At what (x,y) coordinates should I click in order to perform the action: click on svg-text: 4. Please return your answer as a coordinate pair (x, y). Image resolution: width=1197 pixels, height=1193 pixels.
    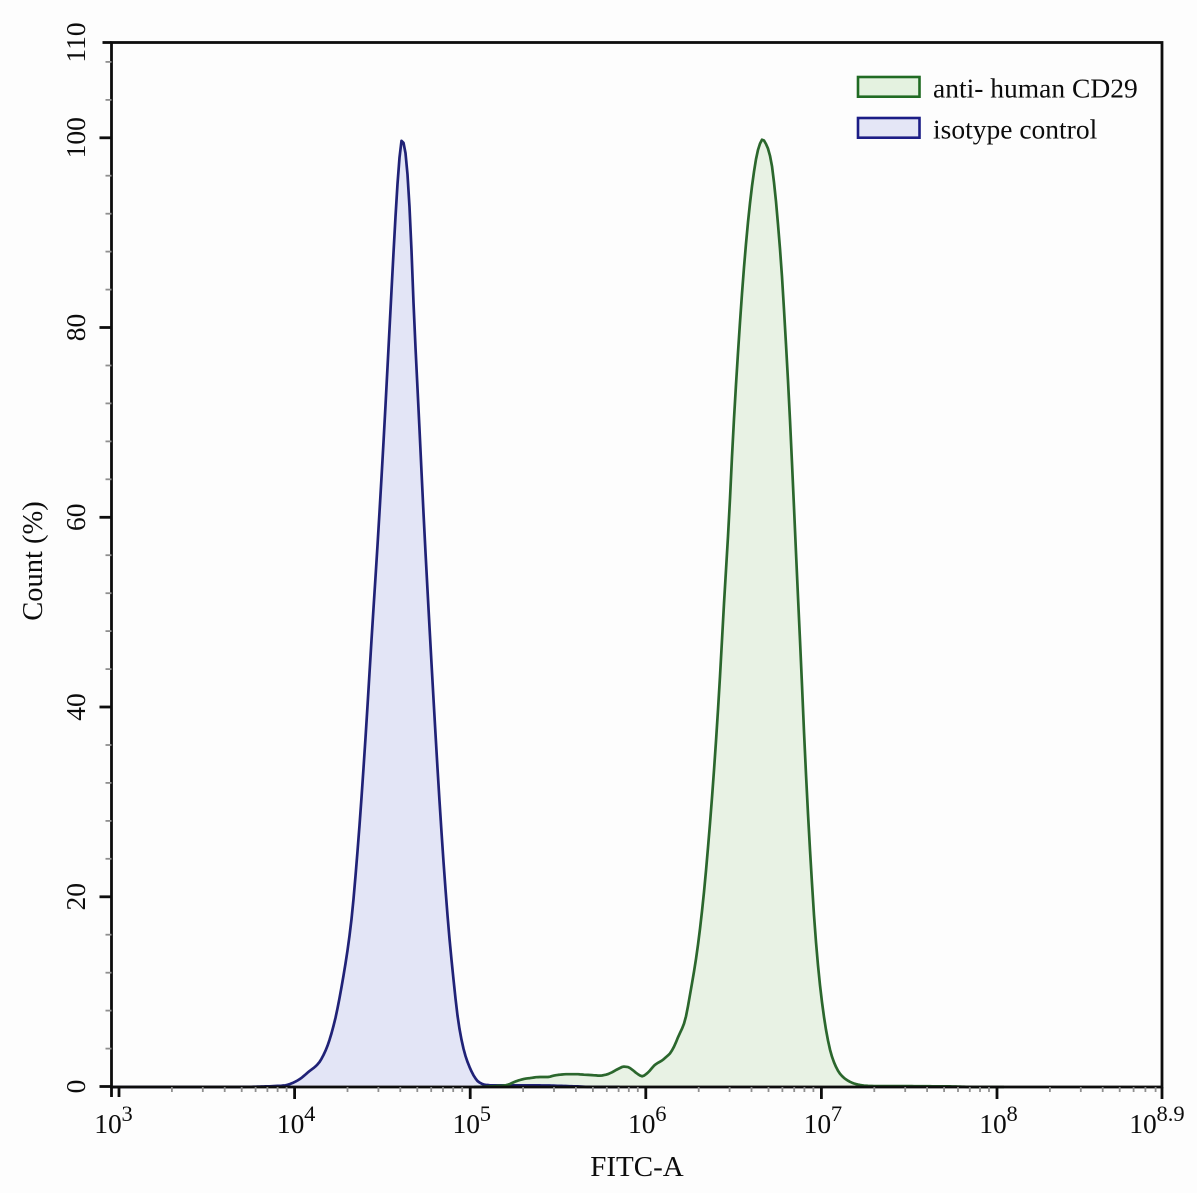
    Looking at the image, I should click on (309, 1113).